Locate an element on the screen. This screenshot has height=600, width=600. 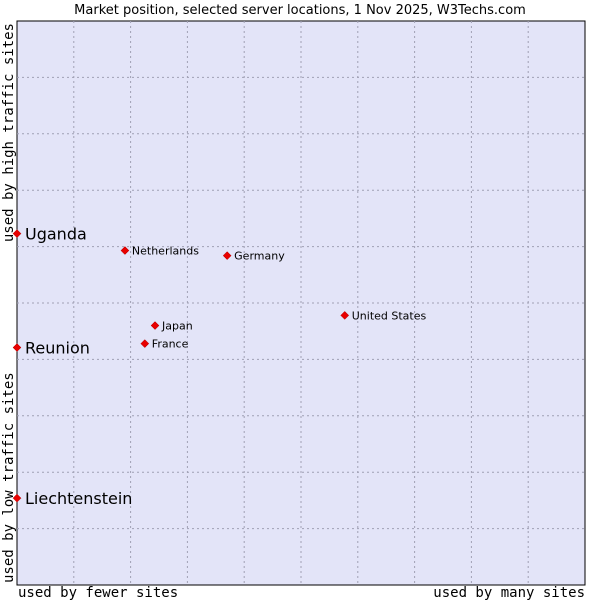
point-label: United States is located at coordinates (389, 315).